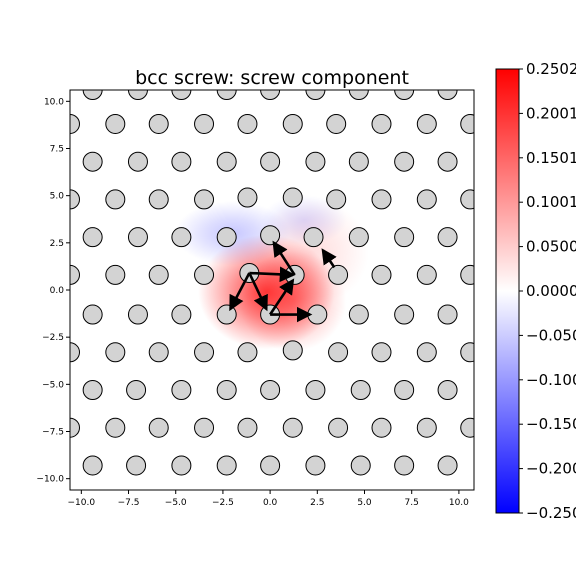 This screenshot has width=576, height=576. Describe the element at coordinates (551, 247) in the screenshot. I see `colorbar-tick-label: 0.0500` at that location.